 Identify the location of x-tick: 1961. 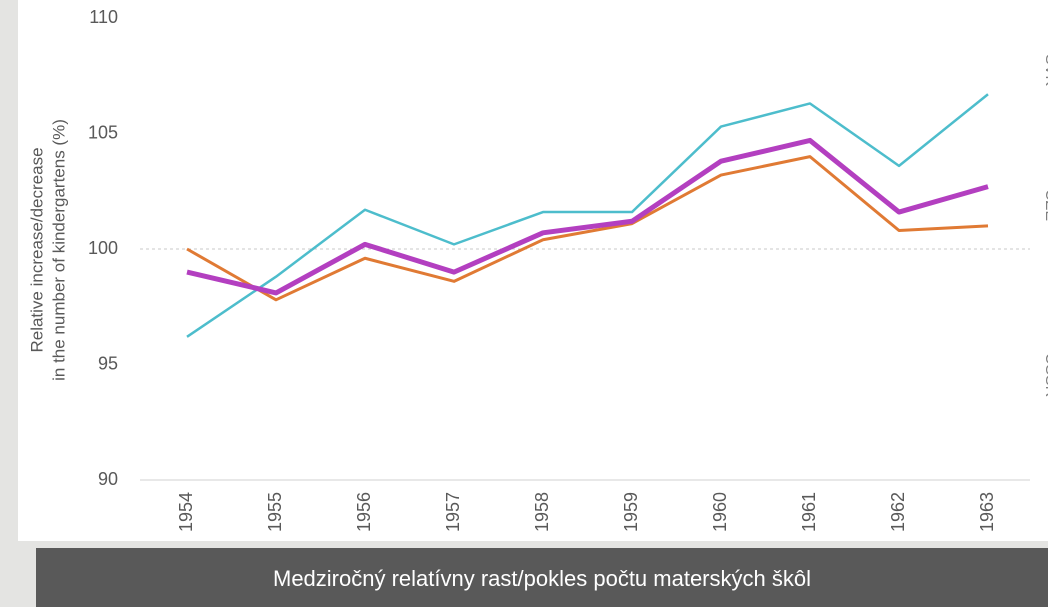
(809, 512).